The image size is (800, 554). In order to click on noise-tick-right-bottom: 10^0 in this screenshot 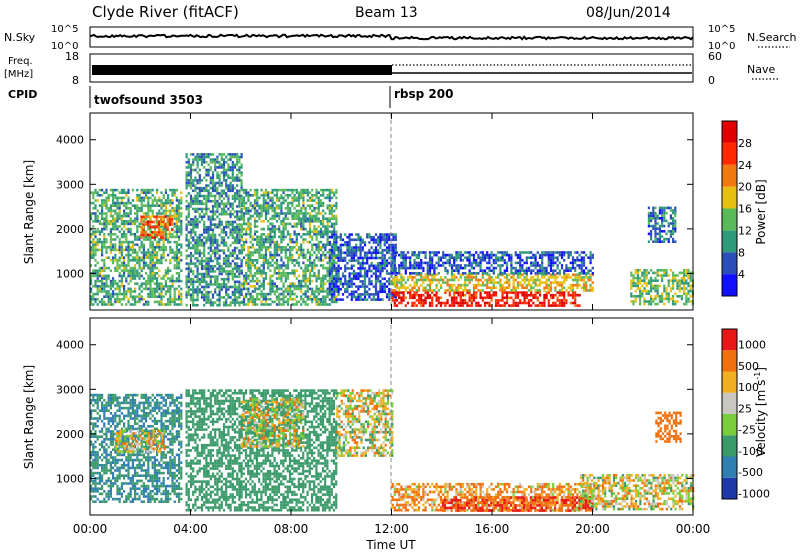, I will do `click(721, 46)`.